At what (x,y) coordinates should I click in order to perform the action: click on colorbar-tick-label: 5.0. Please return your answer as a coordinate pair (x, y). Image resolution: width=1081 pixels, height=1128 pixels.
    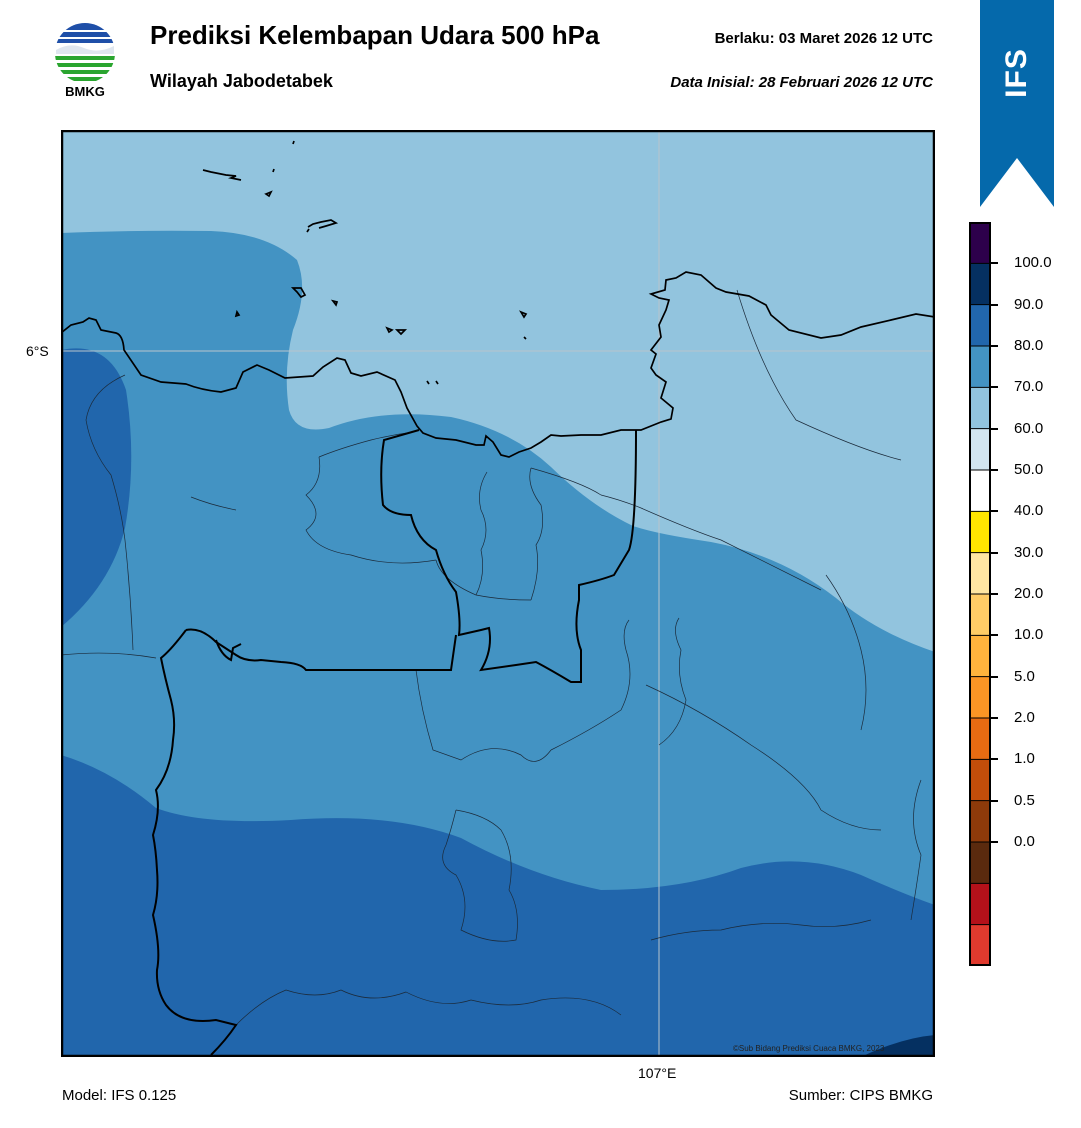
    Looking at the image, I should click on (1024, 676).